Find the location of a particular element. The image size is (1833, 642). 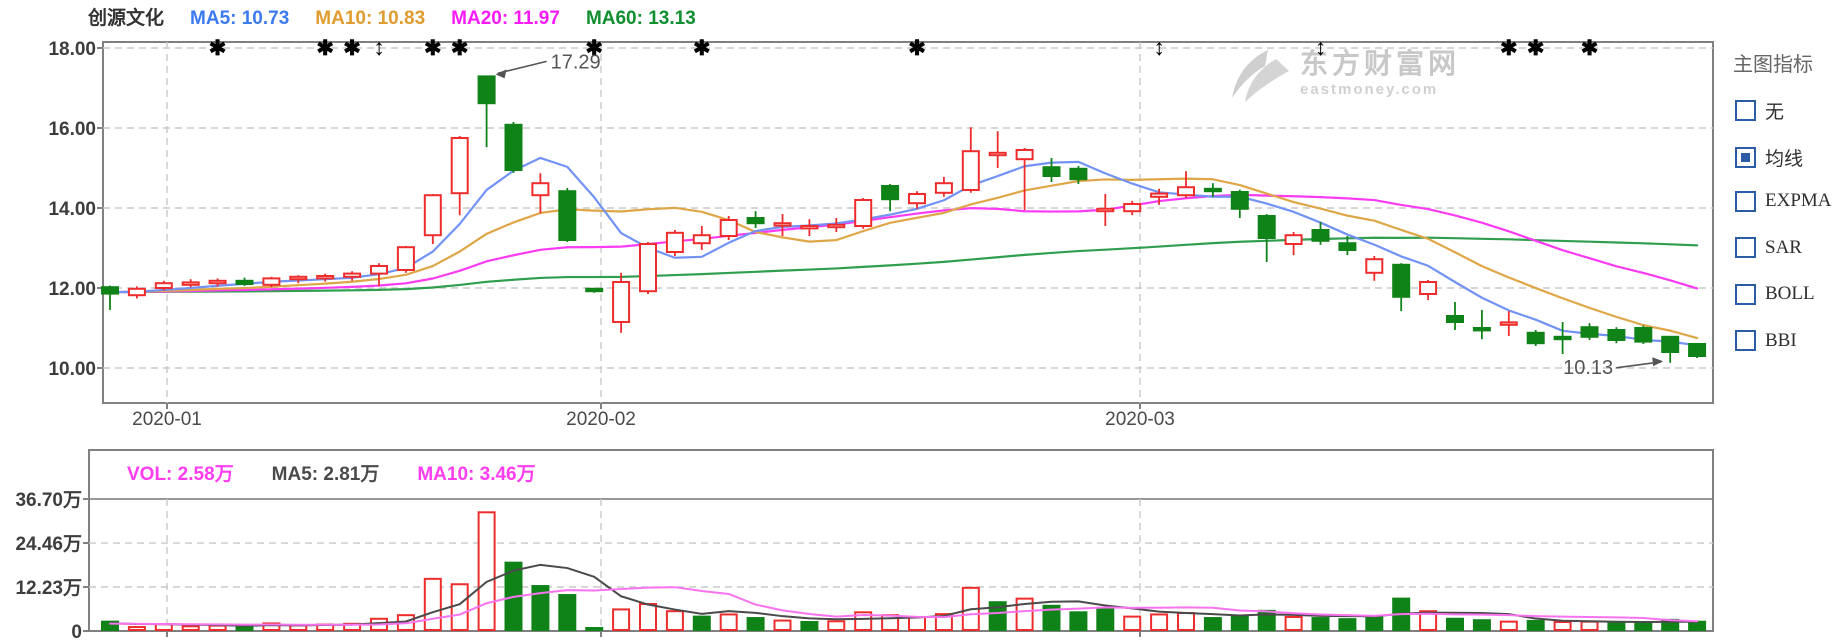

legend-ma20: MA20: 11.97 is located at coordinates (505, 18).